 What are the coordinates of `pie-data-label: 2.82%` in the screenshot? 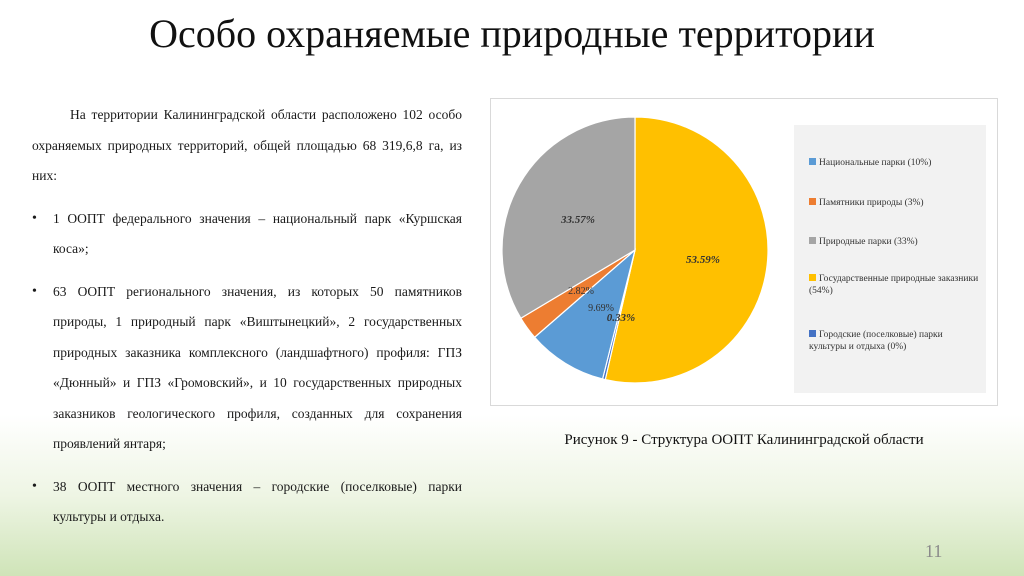 It's located at (581, 291).